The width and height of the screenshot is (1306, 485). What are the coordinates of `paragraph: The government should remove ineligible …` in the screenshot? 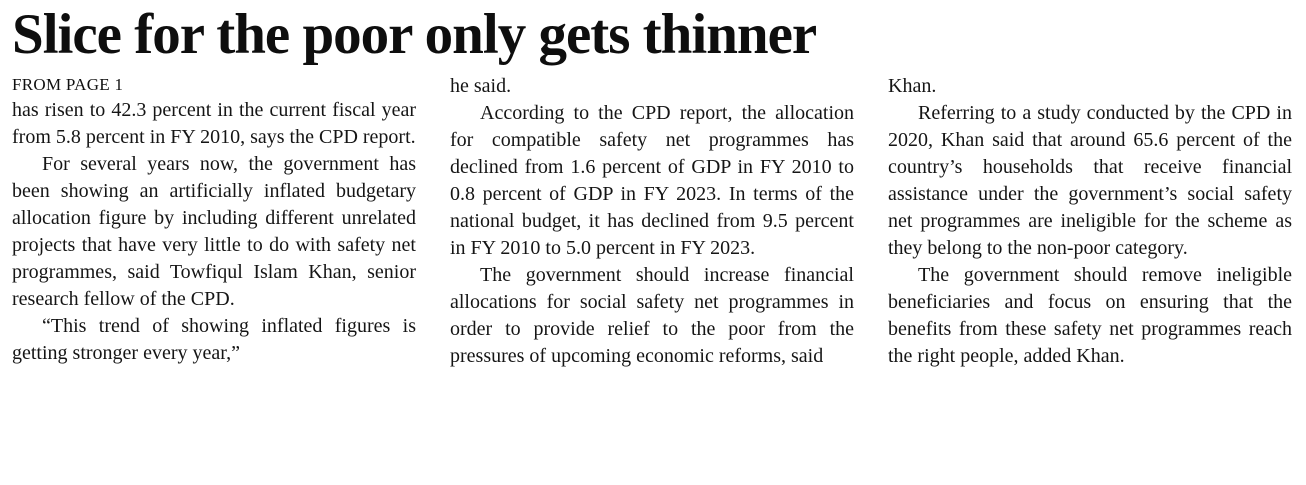 It's located at (1090, 315).